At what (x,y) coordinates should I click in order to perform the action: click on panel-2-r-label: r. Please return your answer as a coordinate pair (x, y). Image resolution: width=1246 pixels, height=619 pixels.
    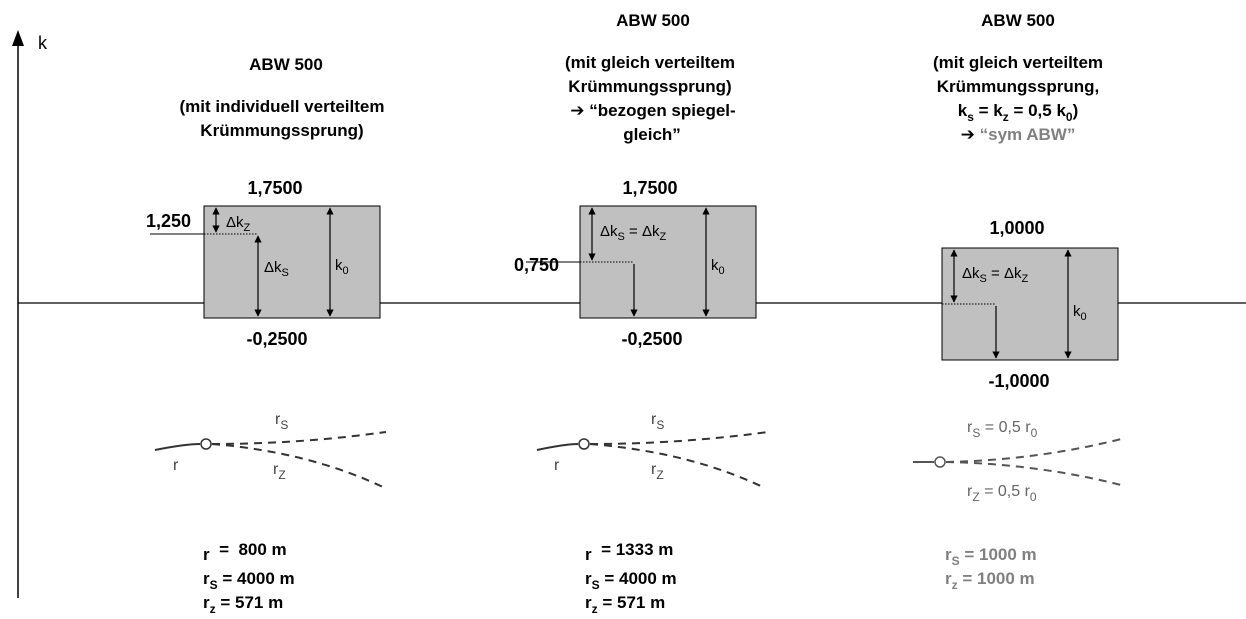
    Looking at the image, I should click on (557, 465).